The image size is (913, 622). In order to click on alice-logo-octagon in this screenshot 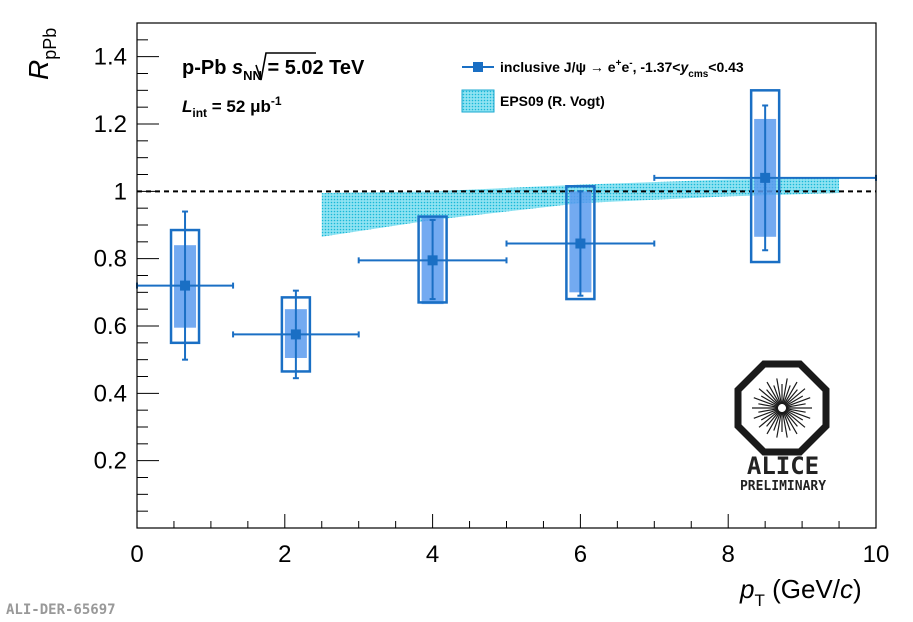, I will do `click(782, 408)`.